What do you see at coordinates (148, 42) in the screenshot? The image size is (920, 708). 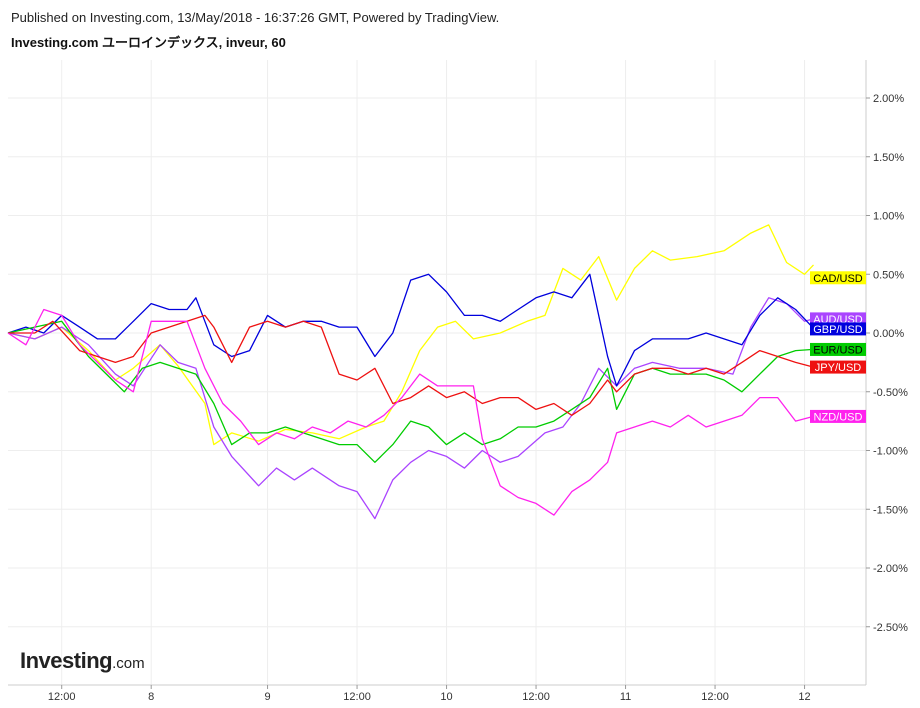 I see `chart-title: Investing.com ユーロインデックス, inveur, 60` at bounding box center [148, 42].